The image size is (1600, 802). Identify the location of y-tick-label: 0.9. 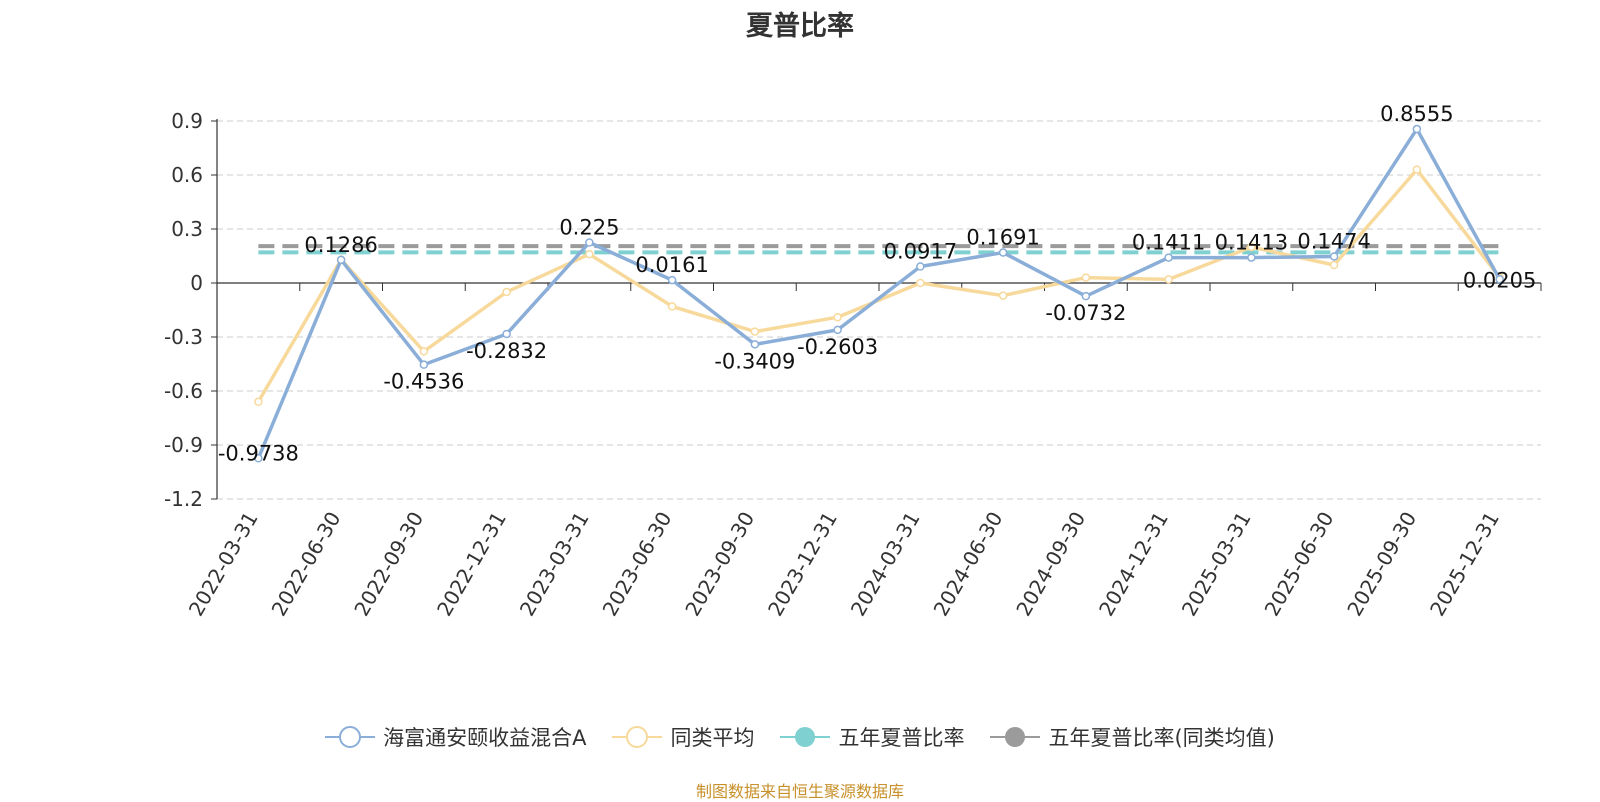
(187, 121).